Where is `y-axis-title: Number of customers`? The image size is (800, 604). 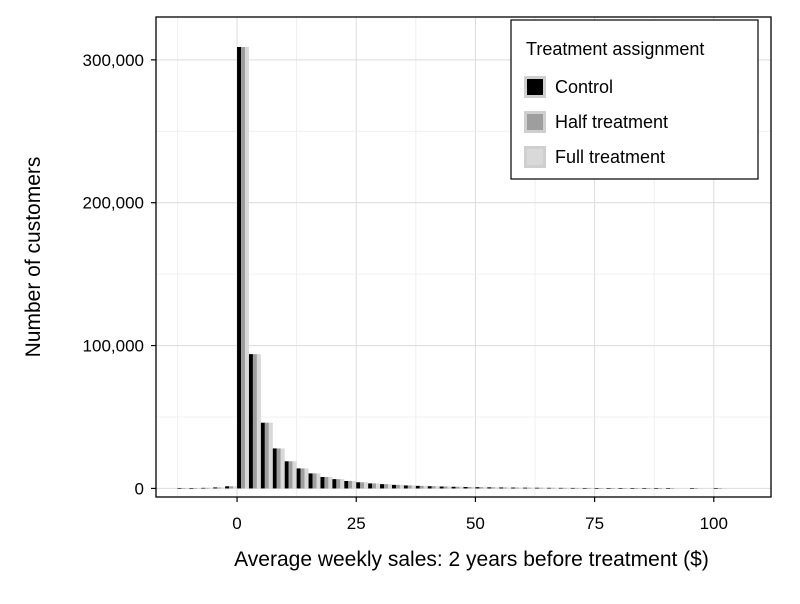
y-axis-title: Number of customers is located at coordinates (33, 257).